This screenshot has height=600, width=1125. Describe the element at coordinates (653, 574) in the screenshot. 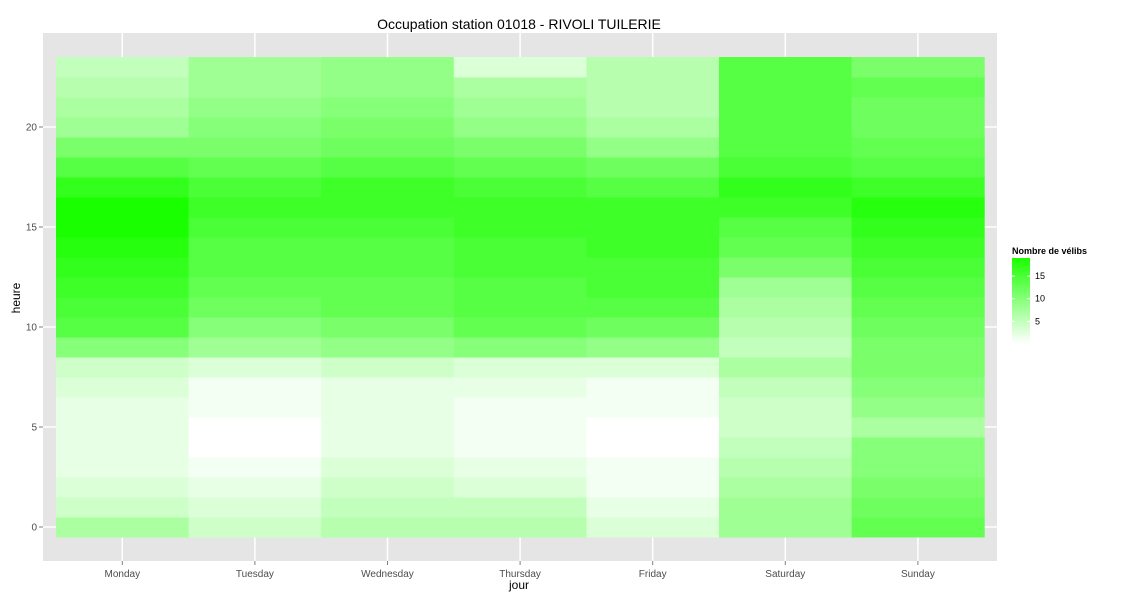

I see `x-tick-label: Friday` at that location.